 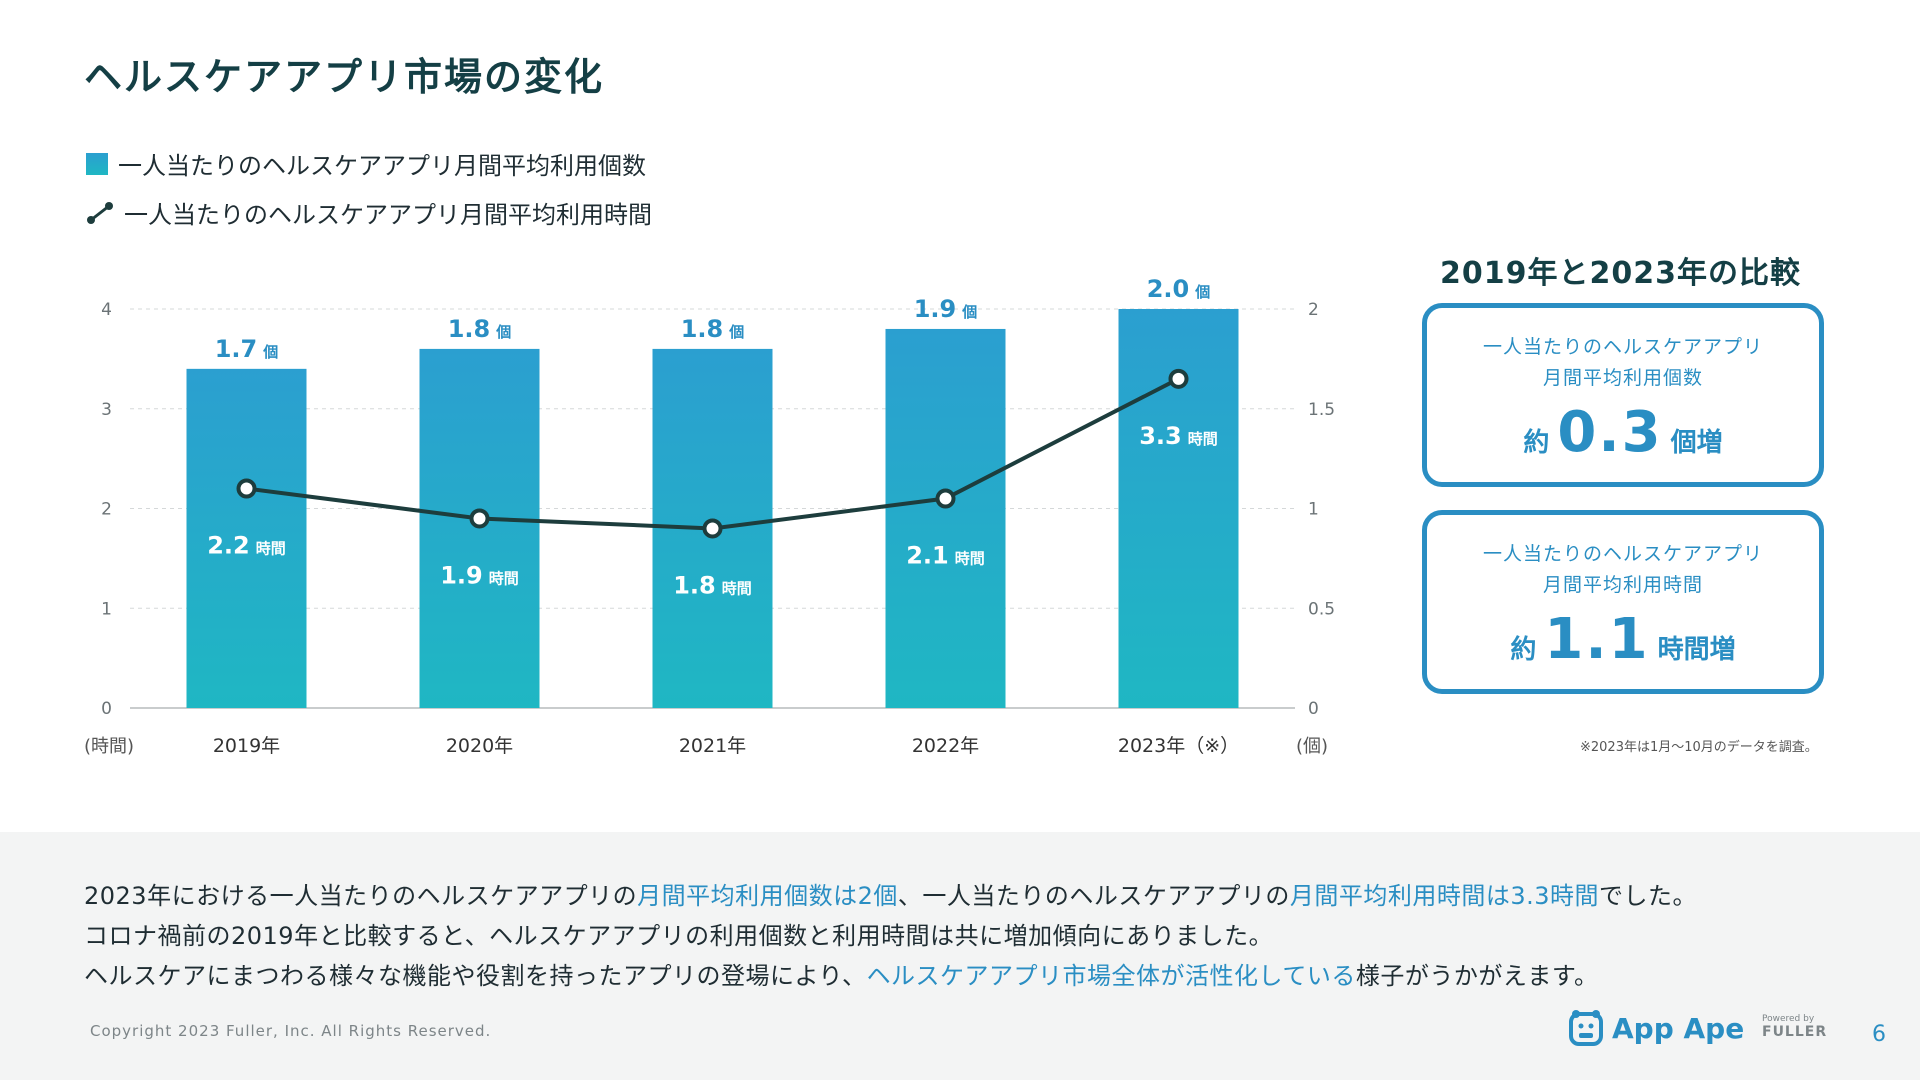 I want to click on powered-by-label: Powered by, so click(x=1788, y=1019).